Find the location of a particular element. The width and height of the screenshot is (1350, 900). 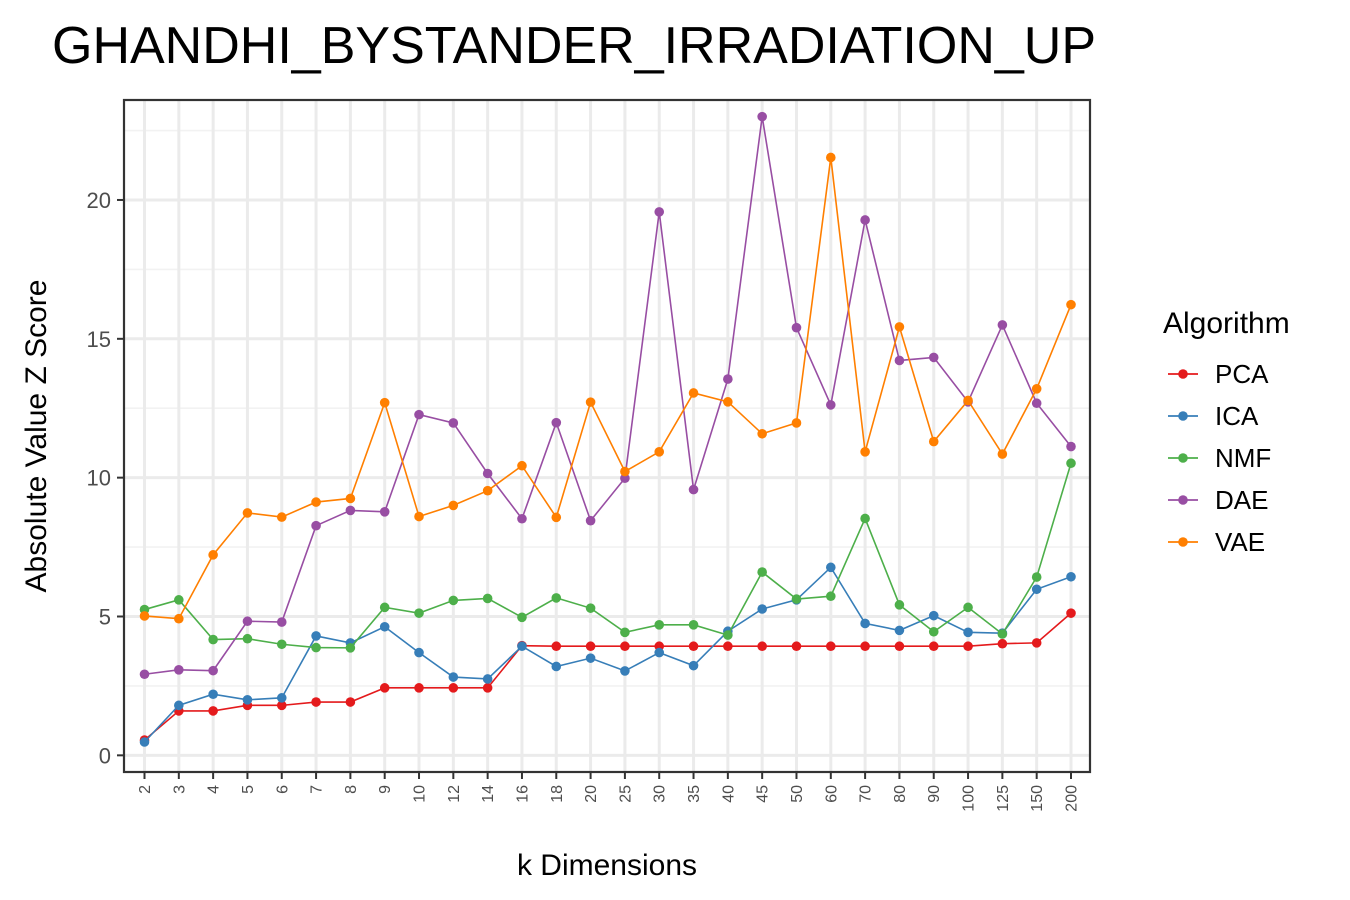

legend-item-pca: PCA is located at coordinates (1218, 374).